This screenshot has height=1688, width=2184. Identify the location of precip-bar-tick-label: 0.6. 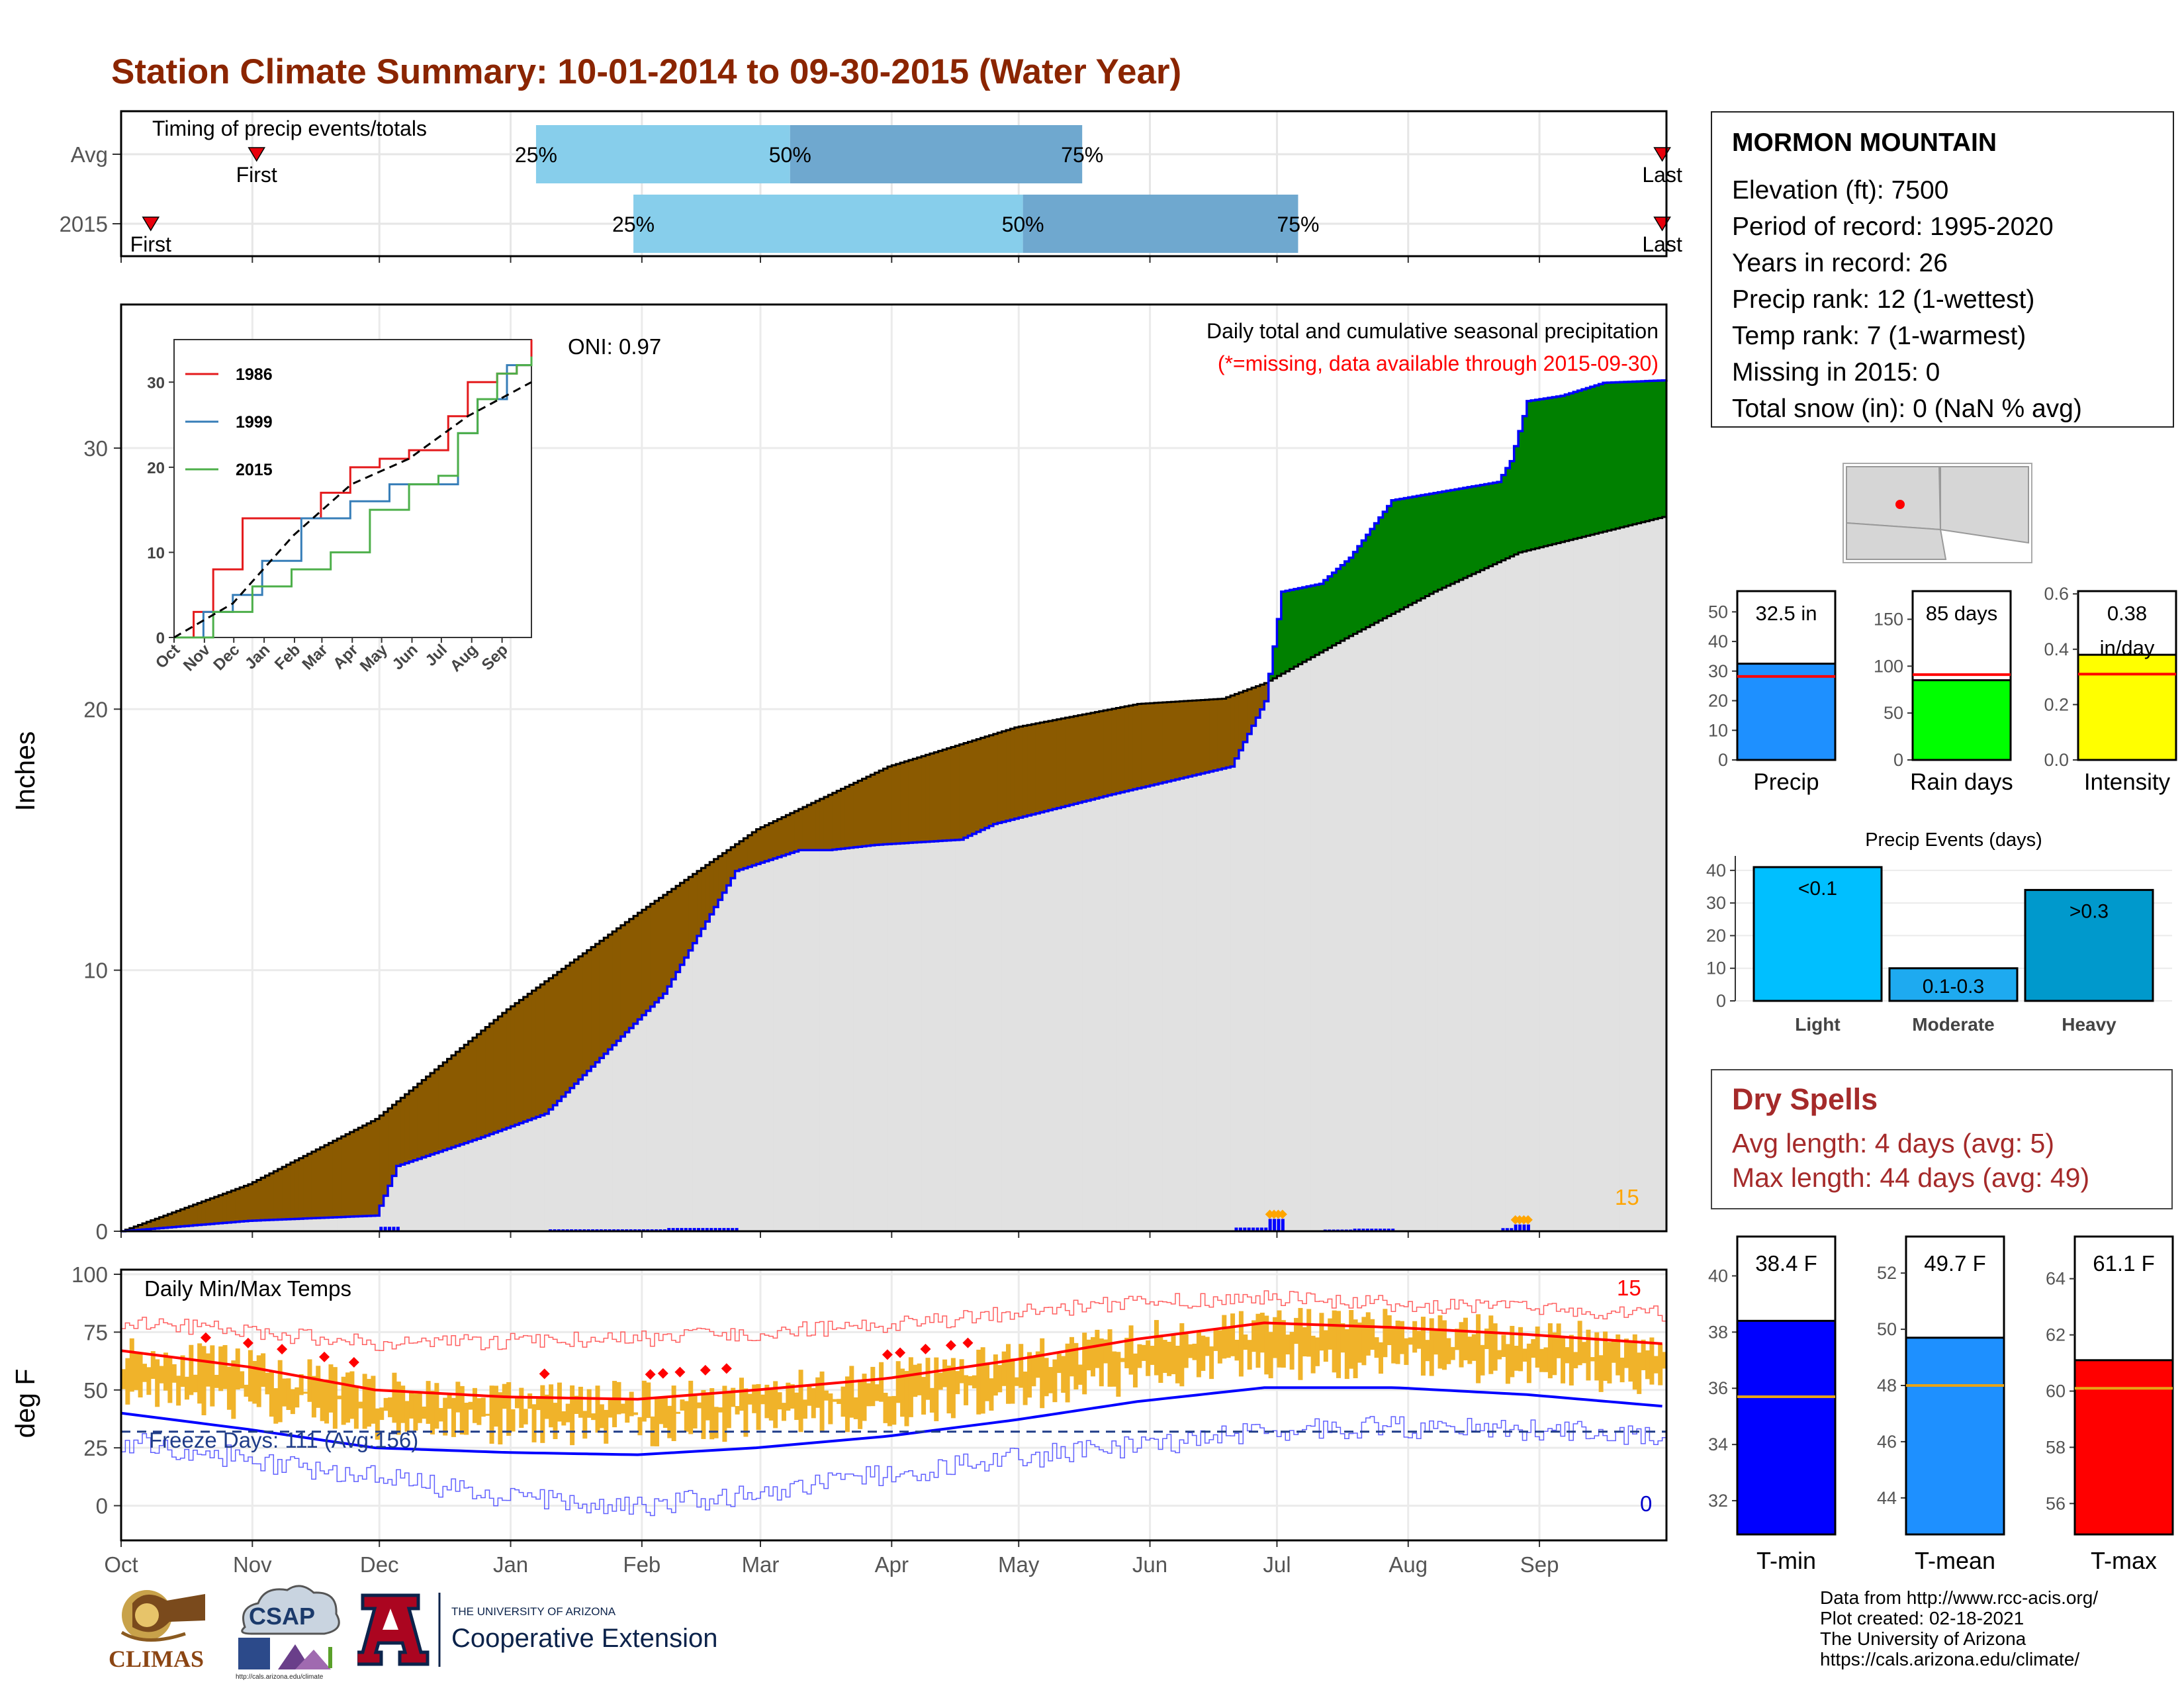
(2056, 594).